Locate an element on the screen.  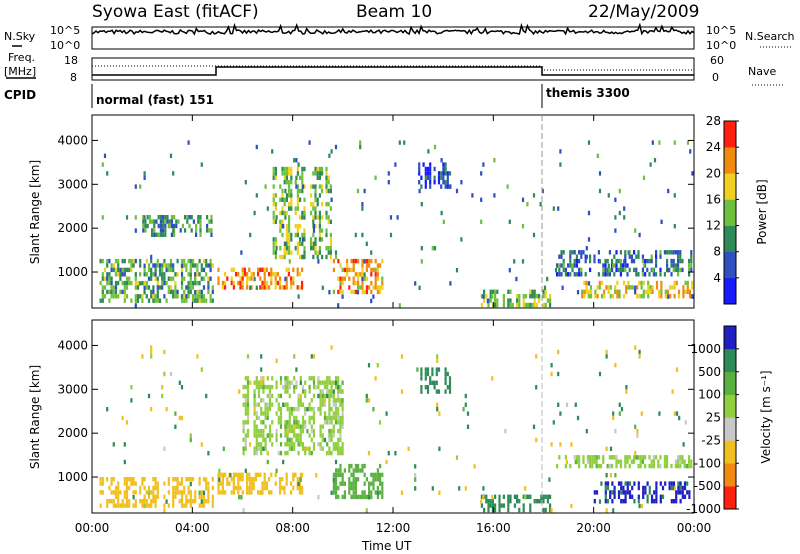
beam-title: Beam 10 is located at coordinates (394, 12).